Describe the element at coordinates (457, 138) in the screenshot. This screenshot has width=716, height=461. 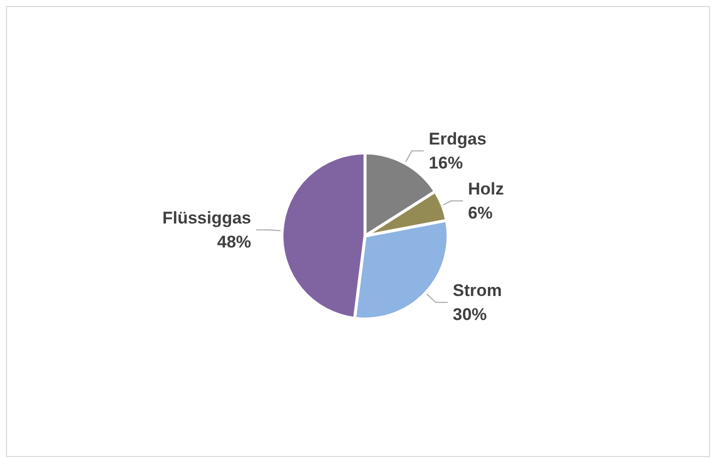
I see `slice-label: Erdgas` at that location.